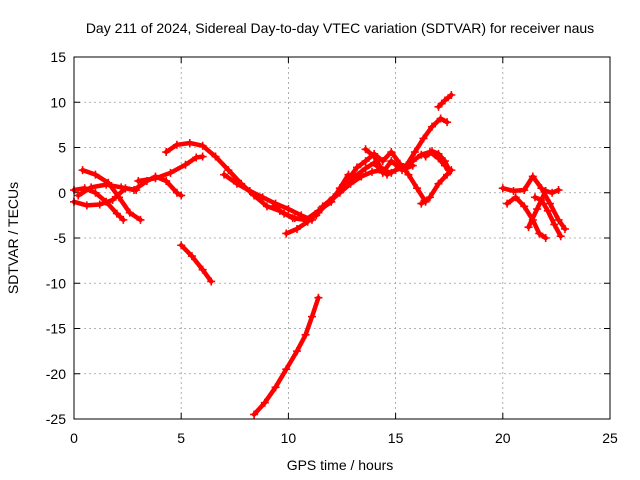 The height and width of the screenshot is (480, 640). I want to click on series-arc9, so click(339, 202).